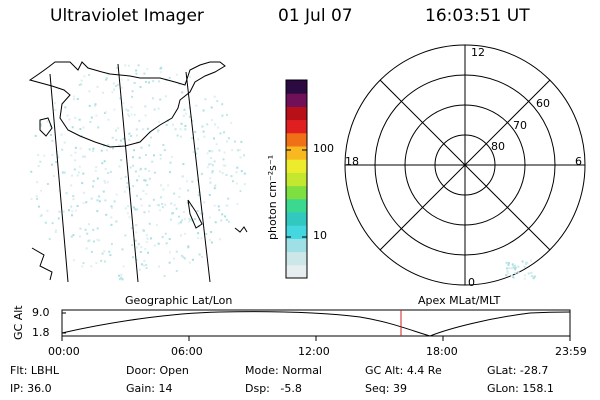  What do you see at coordinates (320, 235) in the screenshot?
I see `colorbar-tick-10: 10` at bounding box center [320, 235].